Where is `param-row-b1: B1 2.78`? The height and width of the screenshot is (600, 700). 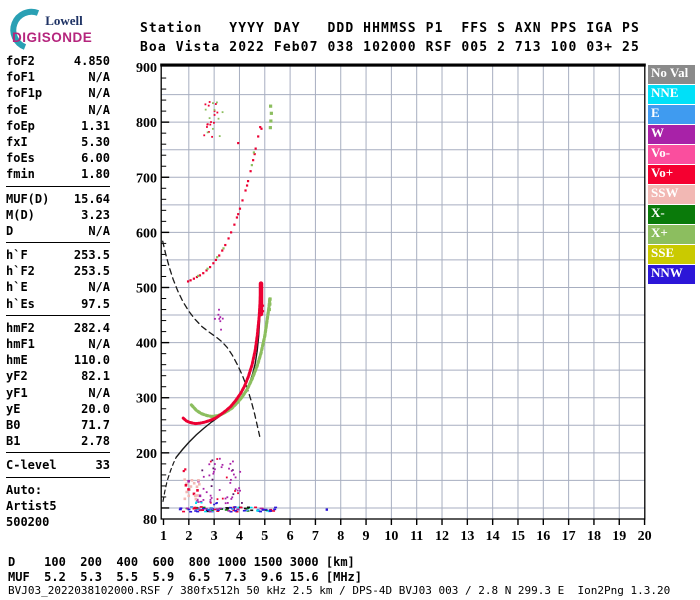 param-row-b1: B1 2.78 is located at coordinates (58, 441).